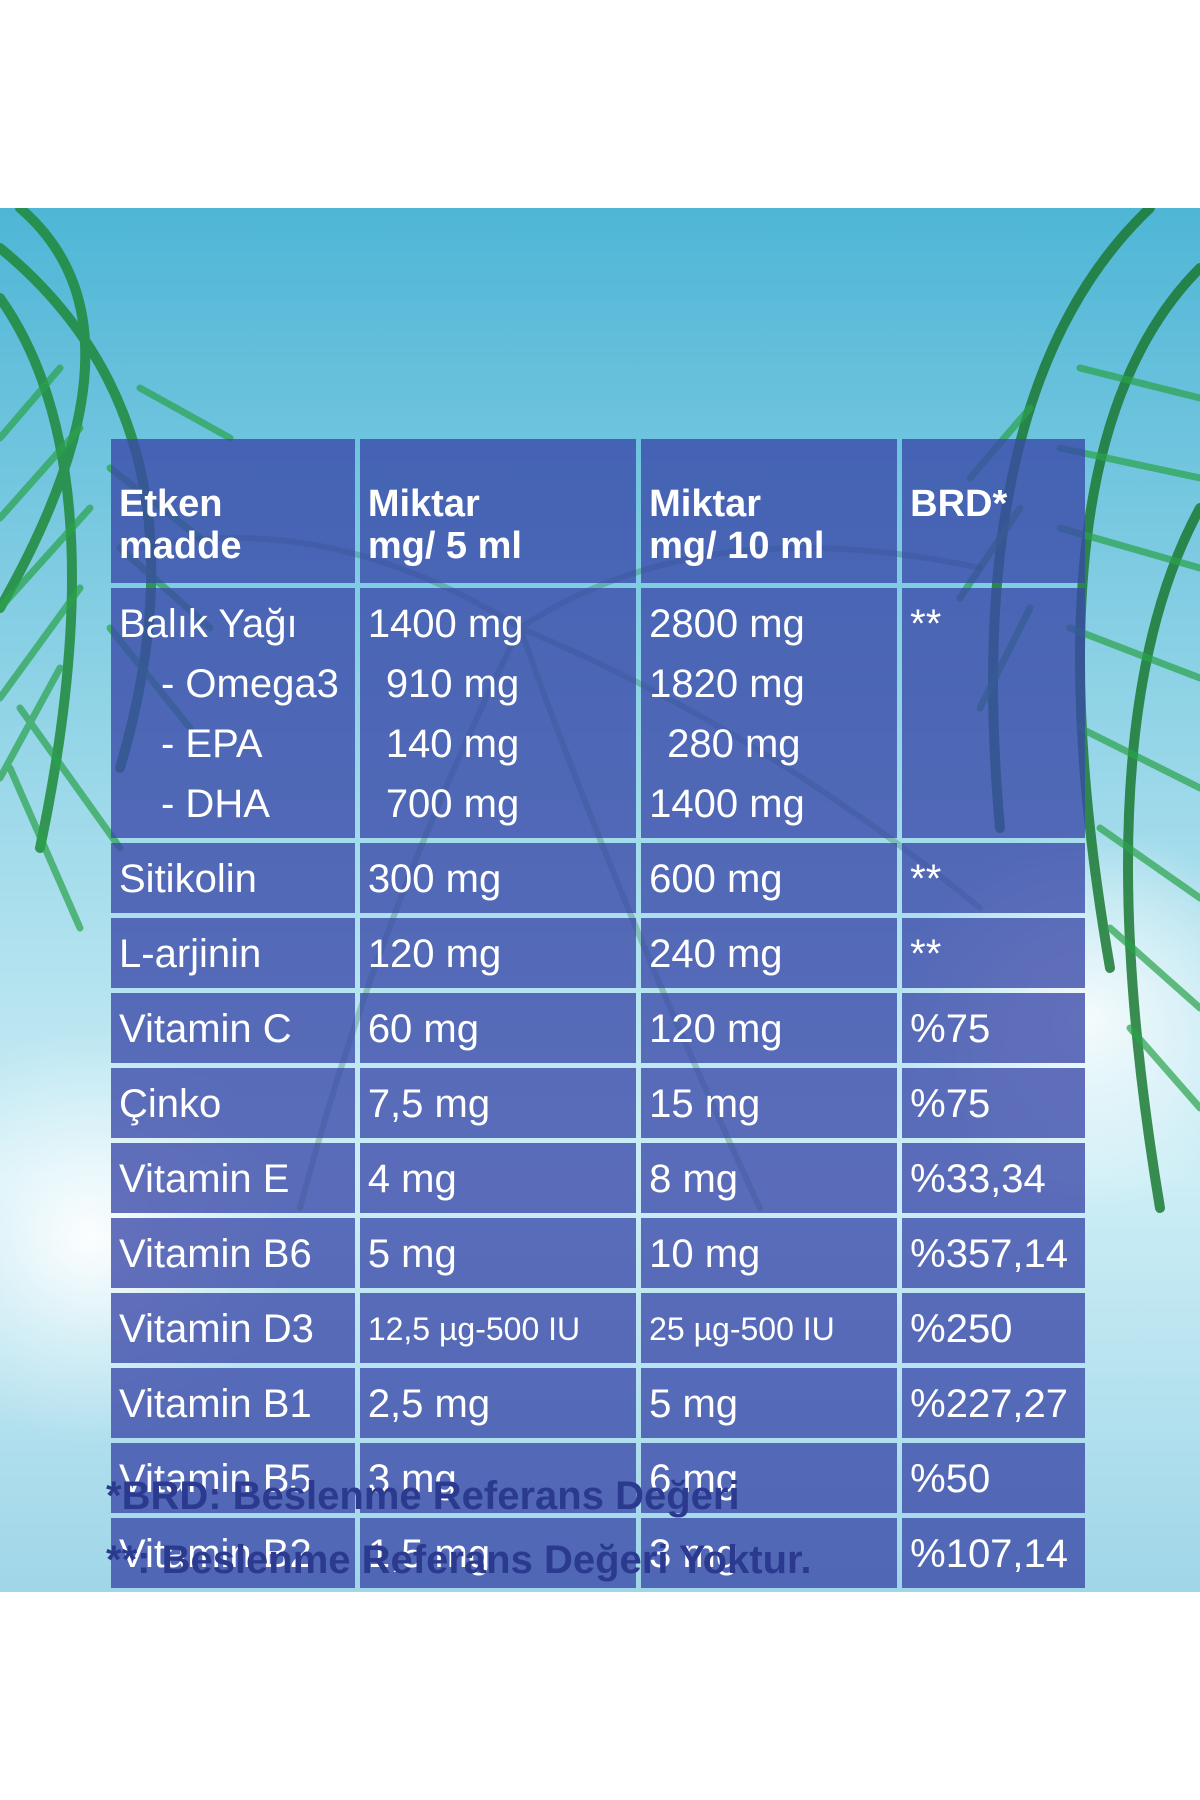 The height and width of the screenshot is (1800, 1200). What do you see at coordinates (734, 744) in the screenshot?
I see `cell-text: 280 mg` at bounding box center [734, 744].